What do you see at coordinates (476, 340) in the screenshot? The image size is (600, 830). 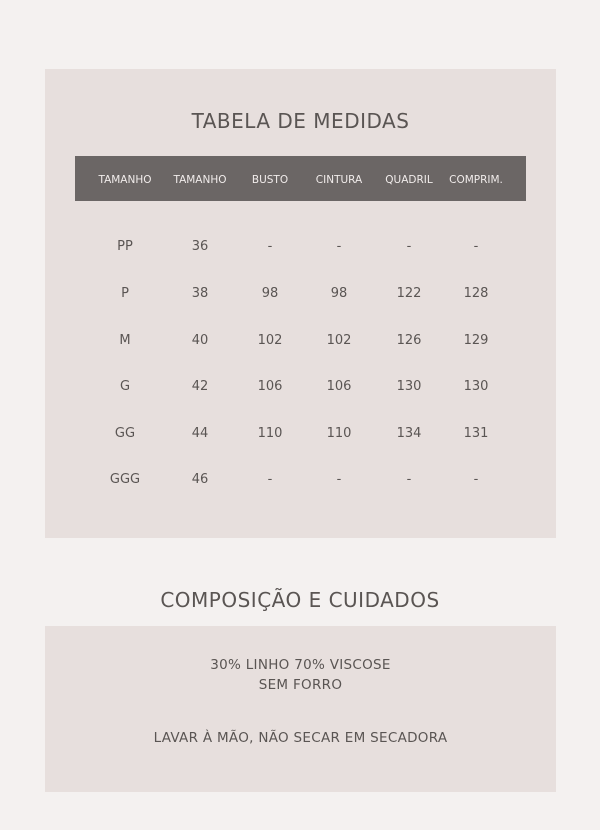 I see `table-cell: 129` at bounding box center [476, 340].